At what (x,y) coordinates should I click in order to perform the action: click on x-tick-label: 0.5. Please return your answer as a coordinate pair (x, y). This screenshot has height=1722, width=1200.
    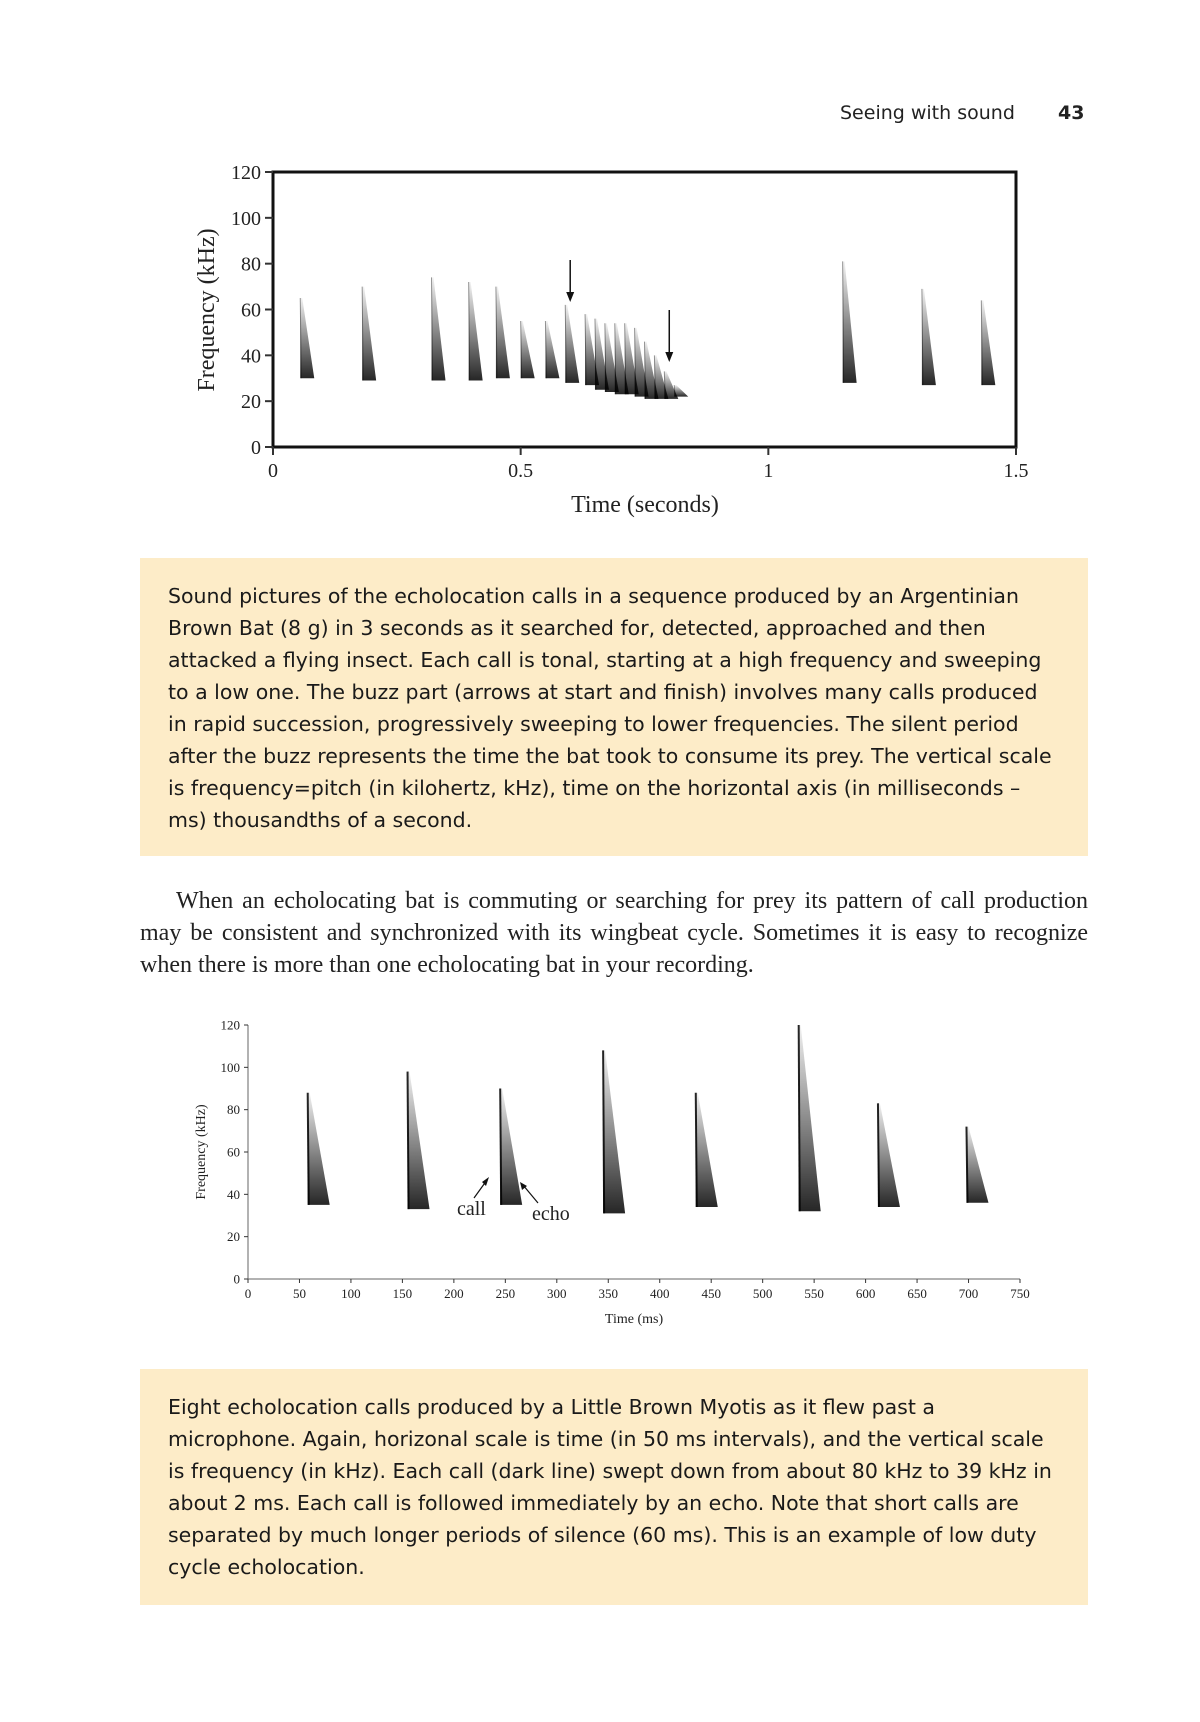
    Looking at the image, I should click on (520, 471).